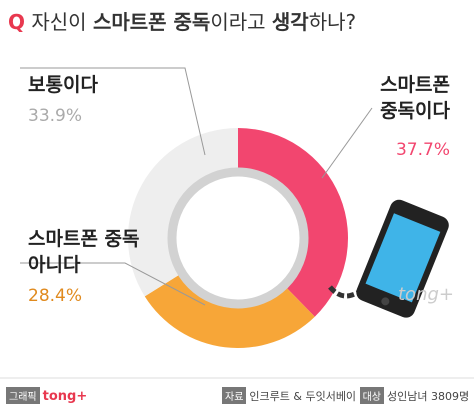 The width and height of the screenshot is (474, 410). I want to click on source-tag: 자료, so click(234, 395).